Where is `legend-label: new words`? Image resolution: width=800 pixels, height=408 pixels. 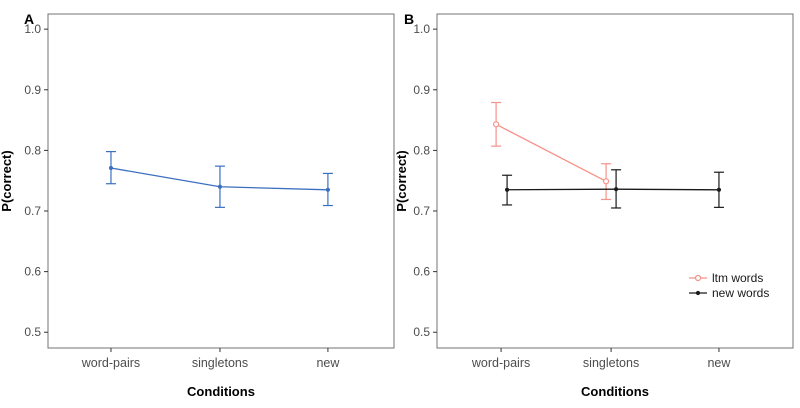
legend-label: new words is located at coordinates (740, 293).